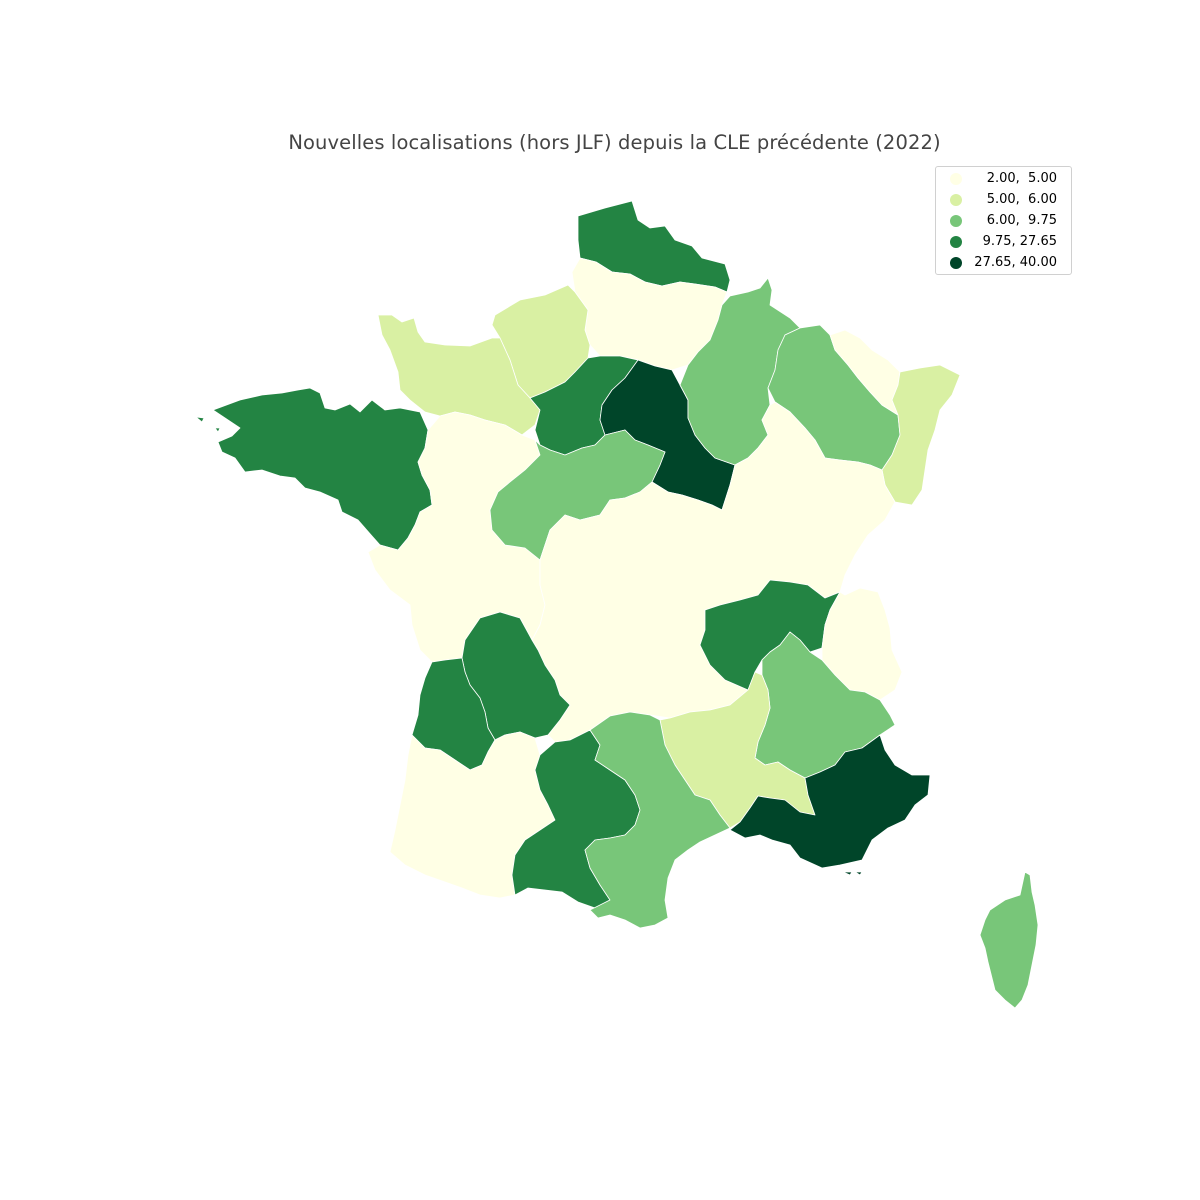  I want to click on legend-item: 2.00, 5.00, so click(1003, 179).